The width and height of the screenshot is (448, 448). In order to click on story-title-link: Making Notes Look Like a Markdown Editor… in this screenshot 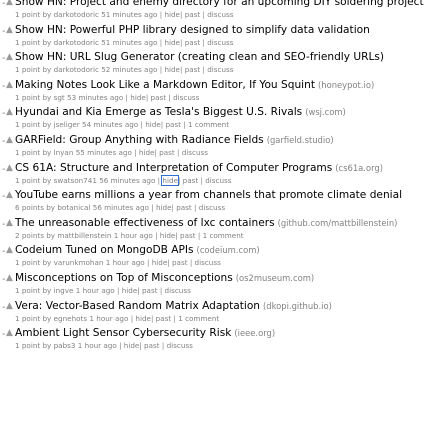, I will do `click(165, 84)`.